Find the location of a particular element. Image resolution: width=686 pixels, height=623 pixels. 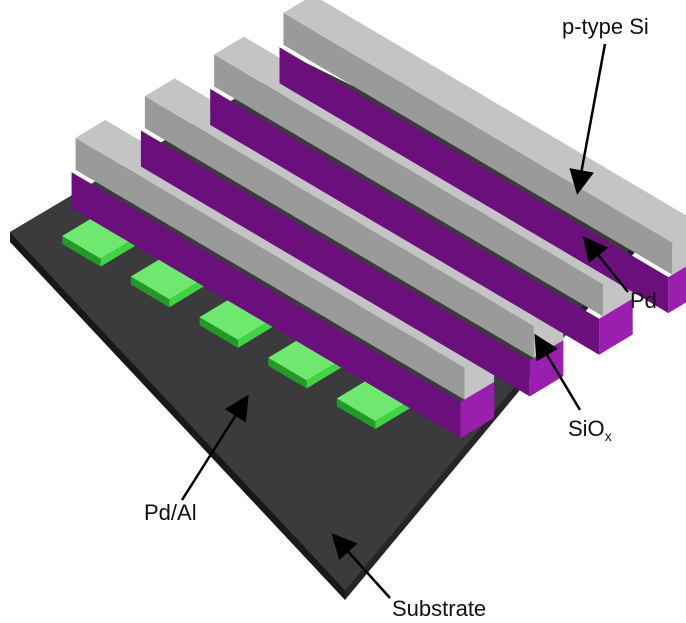

pd-end is located at coordinates (679, 254).